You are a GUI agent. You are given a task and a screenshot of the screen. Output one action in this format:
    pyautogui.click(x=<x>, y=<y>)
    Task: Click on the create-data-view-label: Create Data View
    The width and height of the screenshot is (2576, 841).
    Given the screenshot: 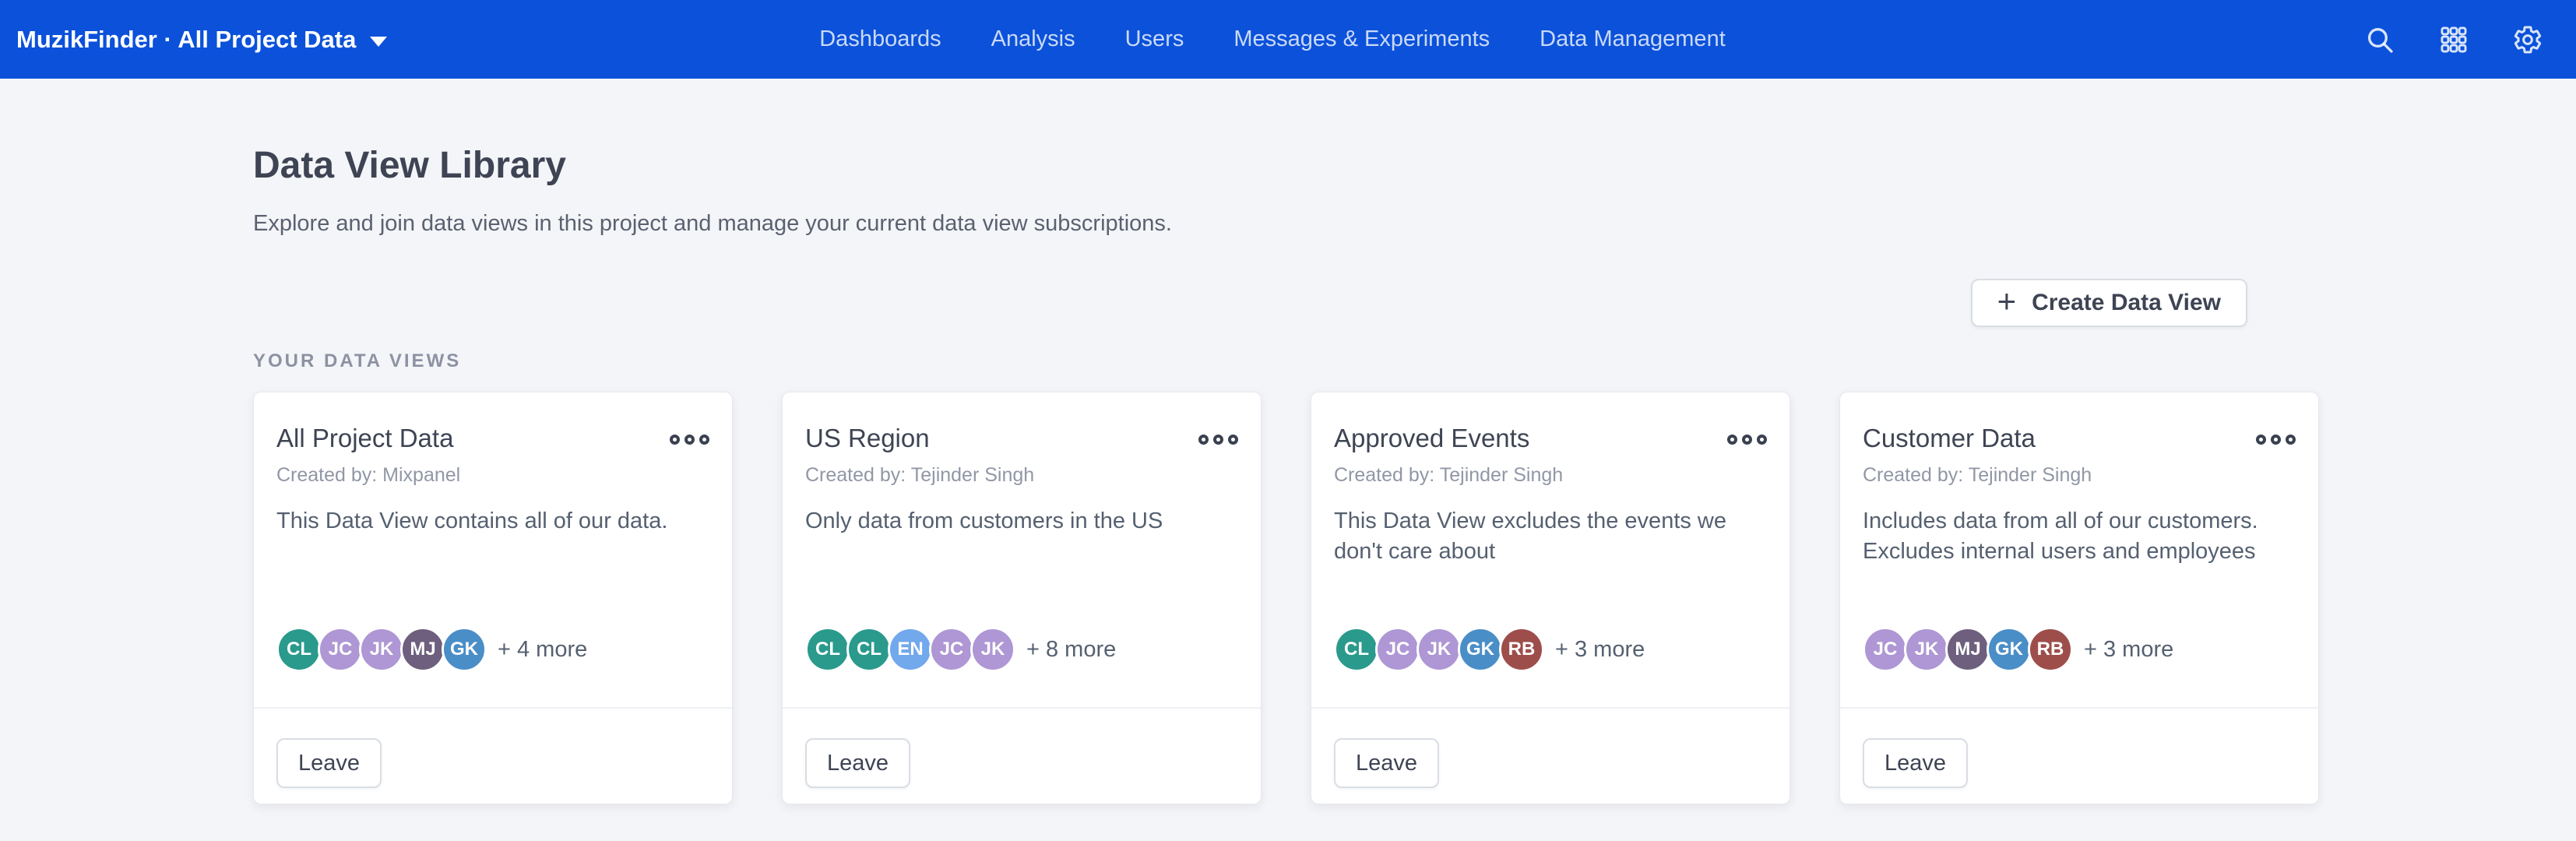 What is the action you would take?
    pyautogui.click(x=2126, y=302)
    